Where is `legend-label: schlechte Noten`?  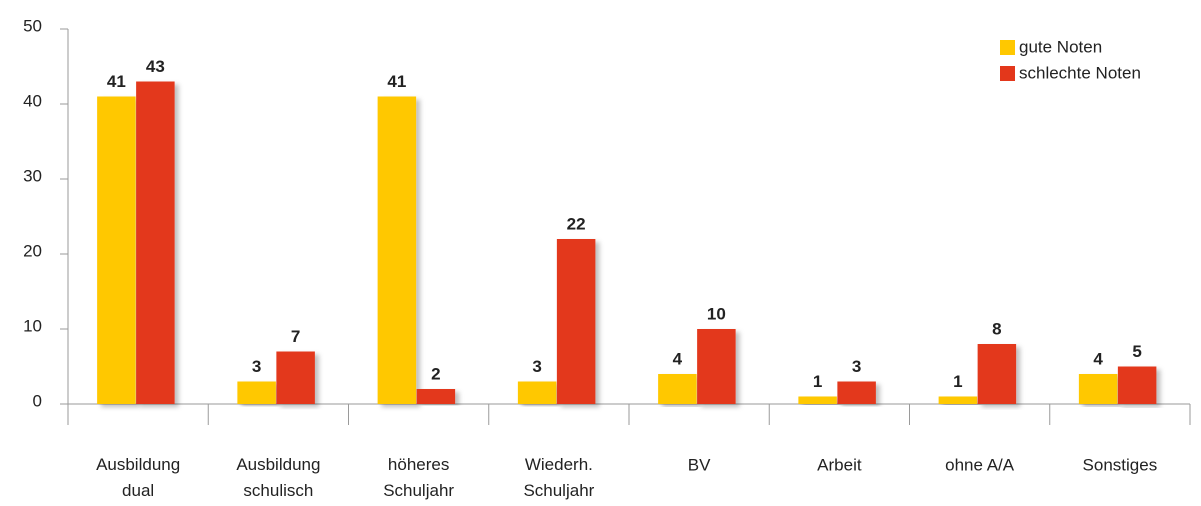
legend-label: schlechte Noten is located at coordinates (1080, 72).